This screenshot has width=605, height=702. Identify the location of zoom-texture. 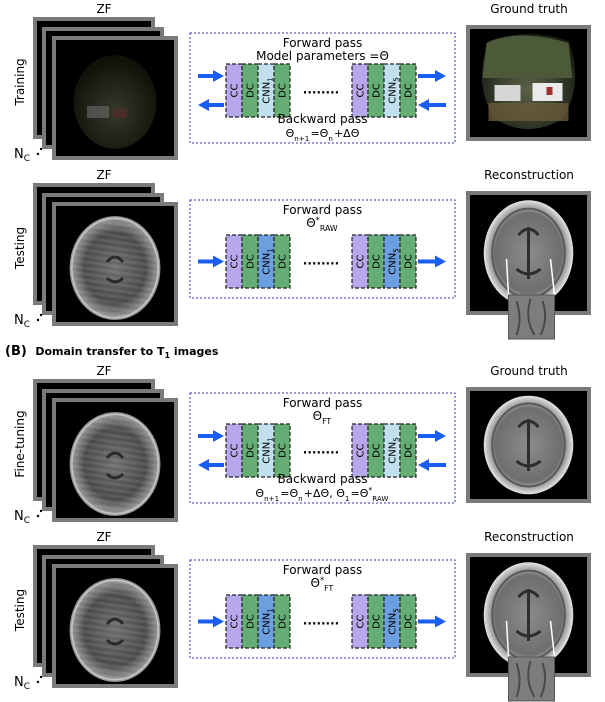
(531, 317).